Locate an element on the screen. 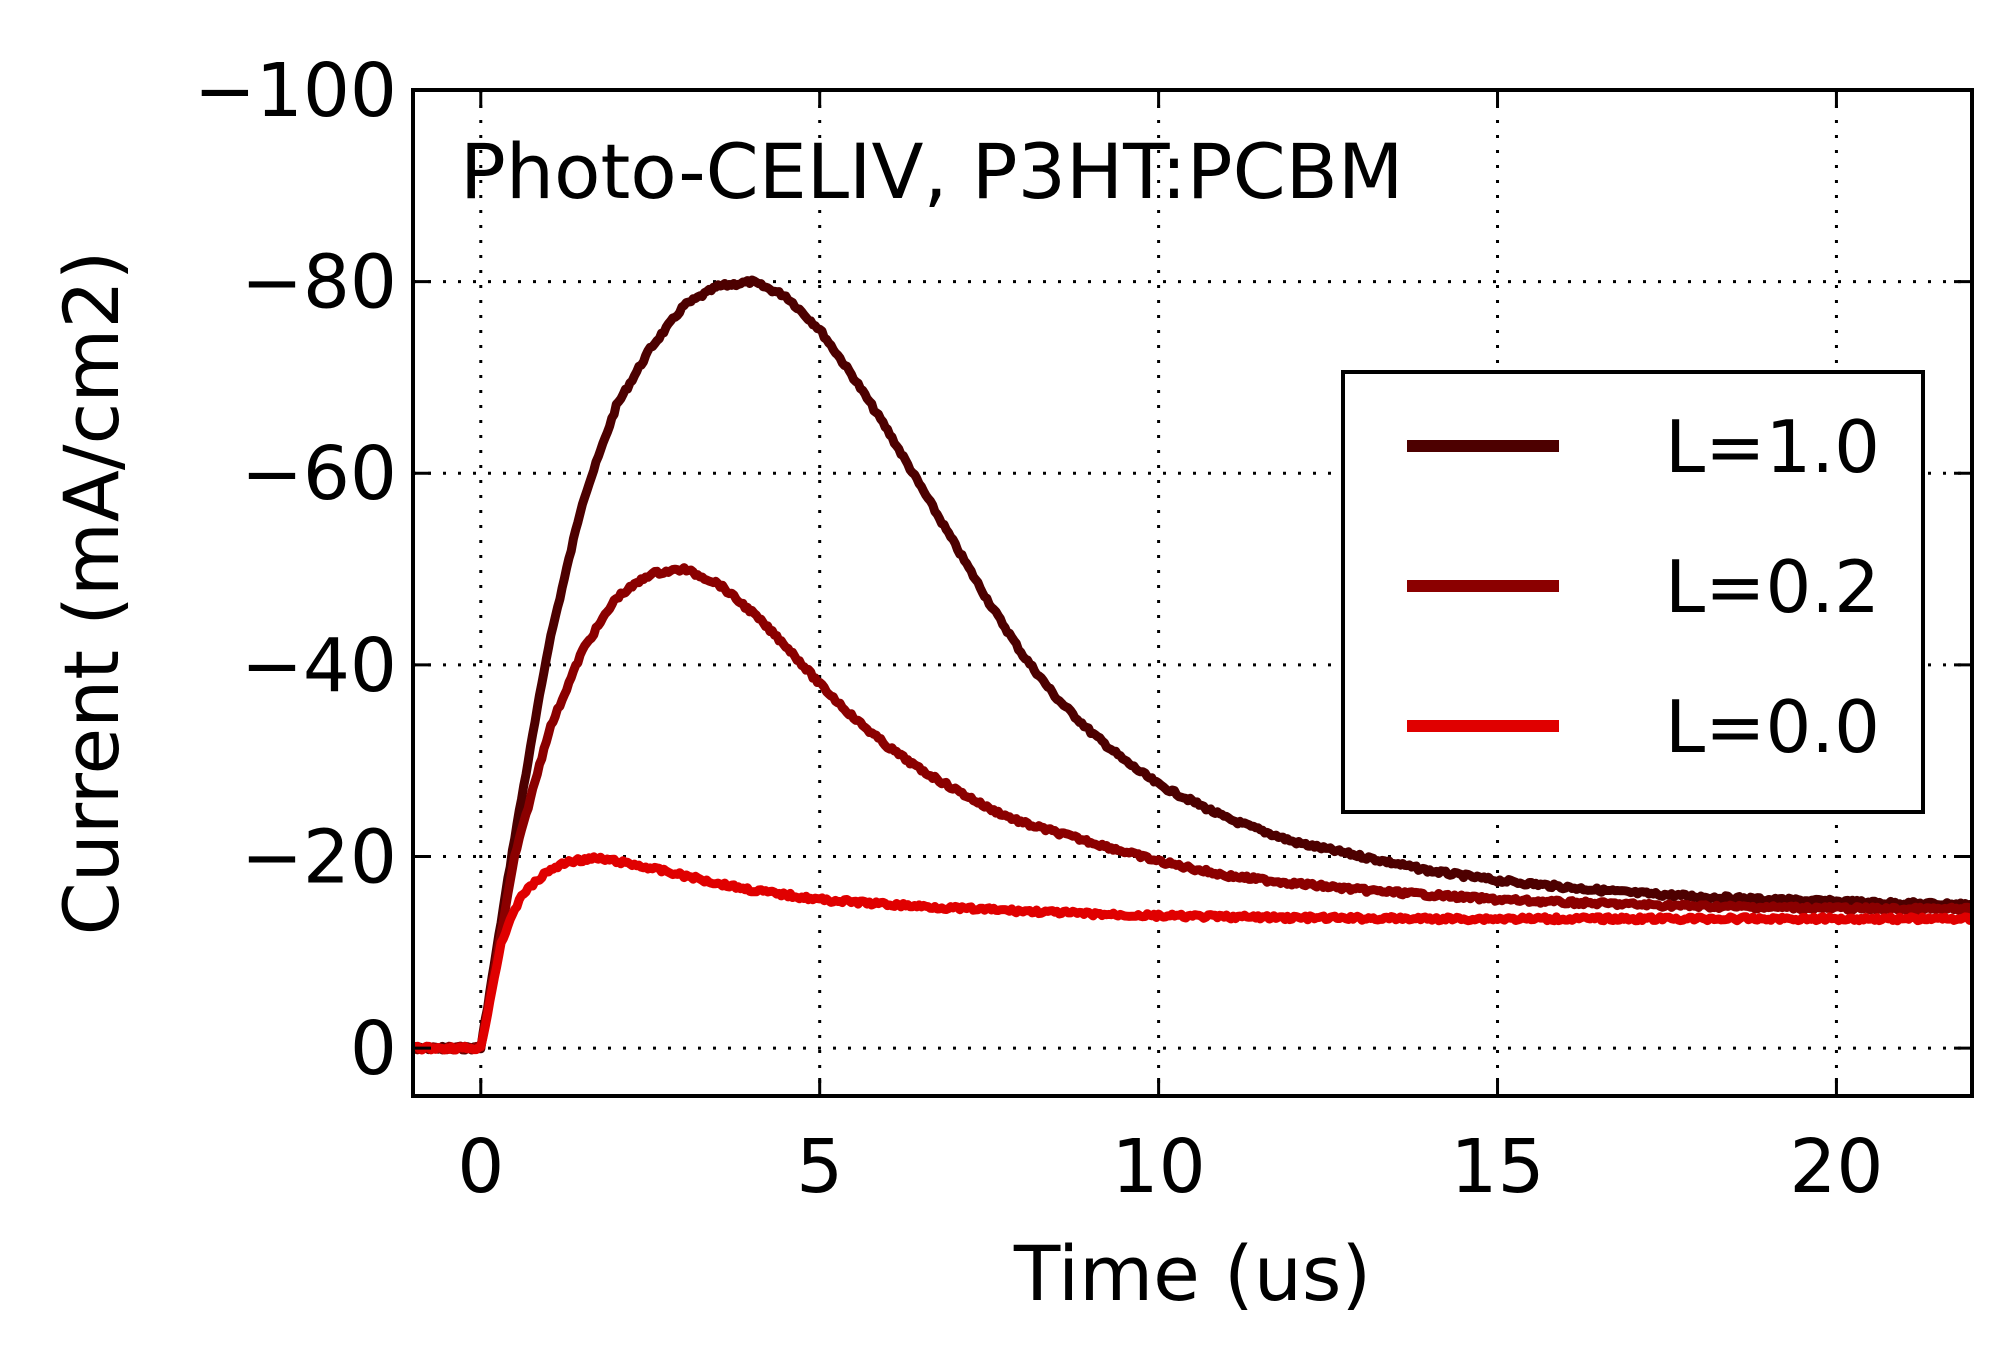  x-tick-label: 0 is located at coordinates (480, 1167).